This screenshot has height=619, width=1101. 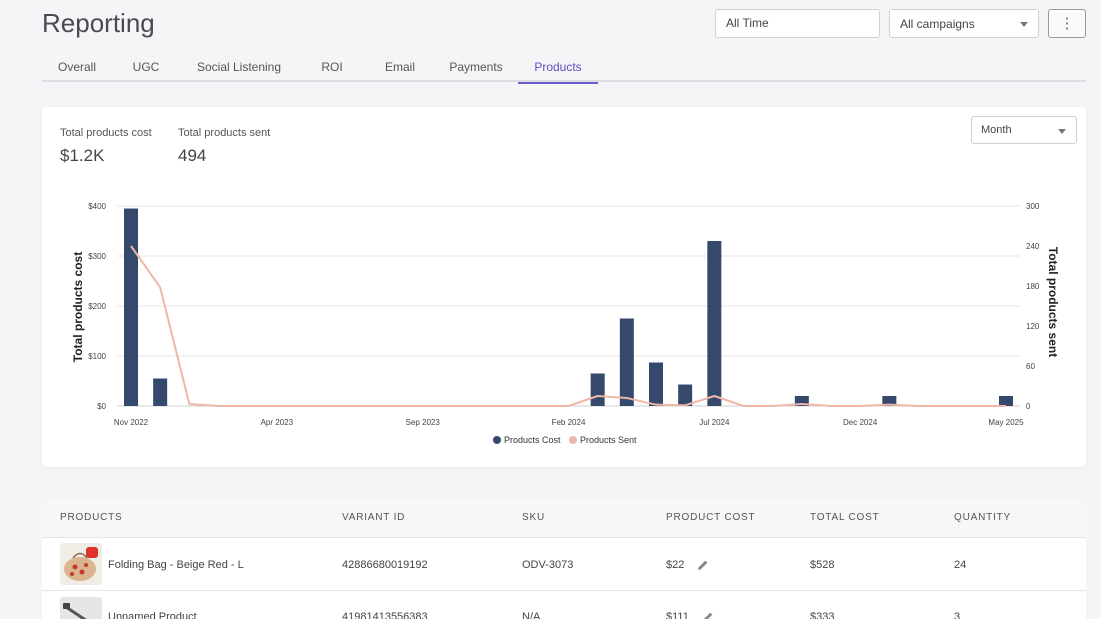 I want to click on date-range-input: All Time, so click(x=797, y=23).